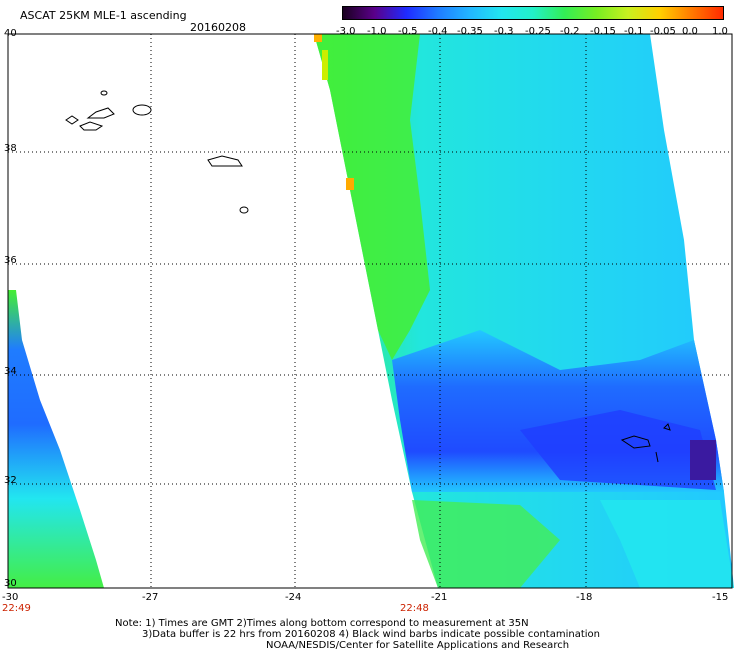 The width and height of the screenshot is (740, 651). What do you see at coordinates (439, 597) in the screenshot?
I see `lon-label: -21` at bounding box center [439, 597].